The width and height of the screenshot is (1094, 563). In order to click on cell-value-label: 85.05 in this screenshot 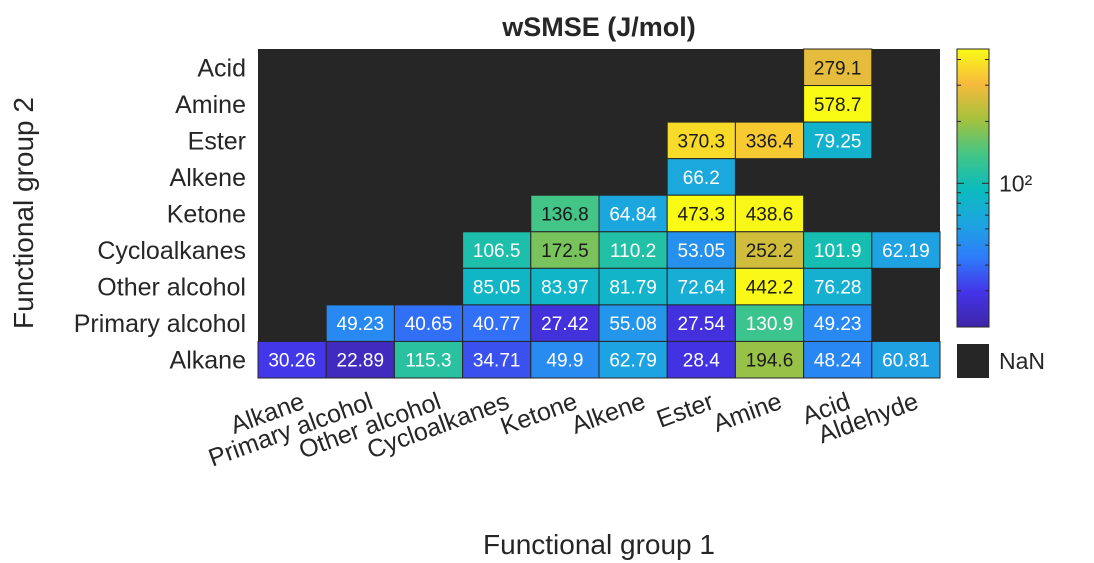, I will do `click(497, 288)`.